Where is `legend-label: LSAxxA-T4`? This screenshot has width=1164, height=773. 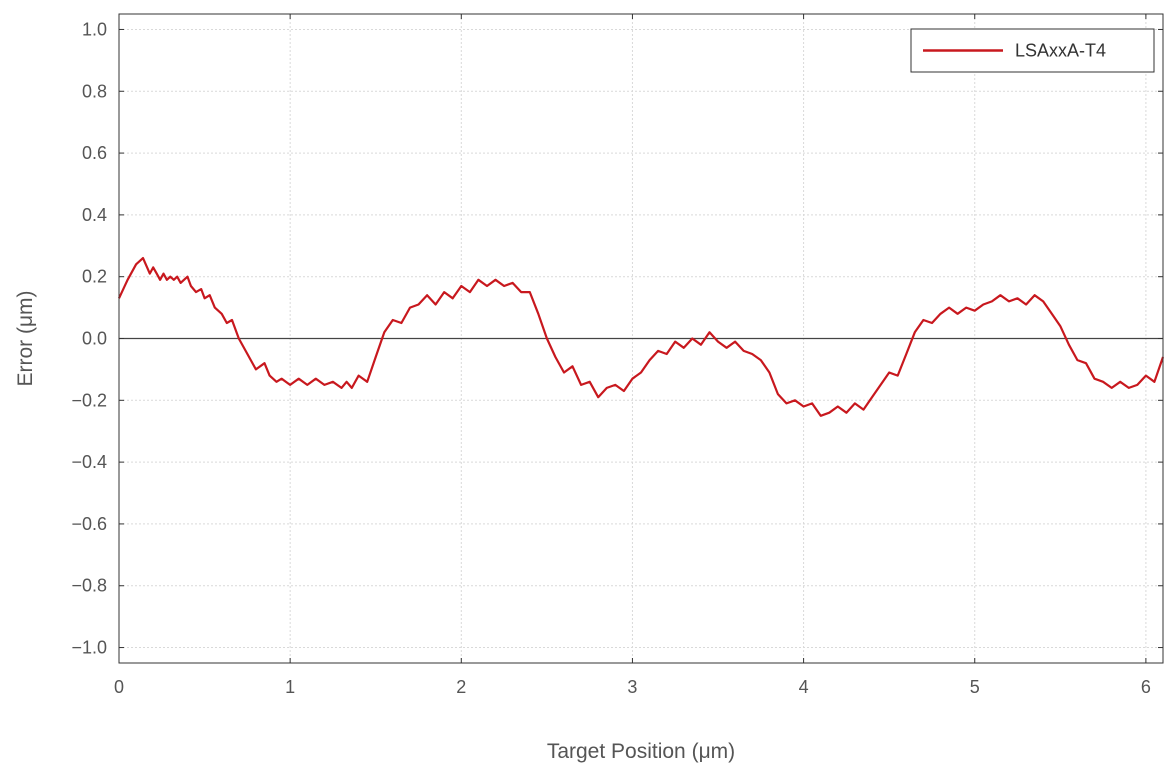
legend-label: LSAxxA-T4 is located at coordinates (1060, 51).